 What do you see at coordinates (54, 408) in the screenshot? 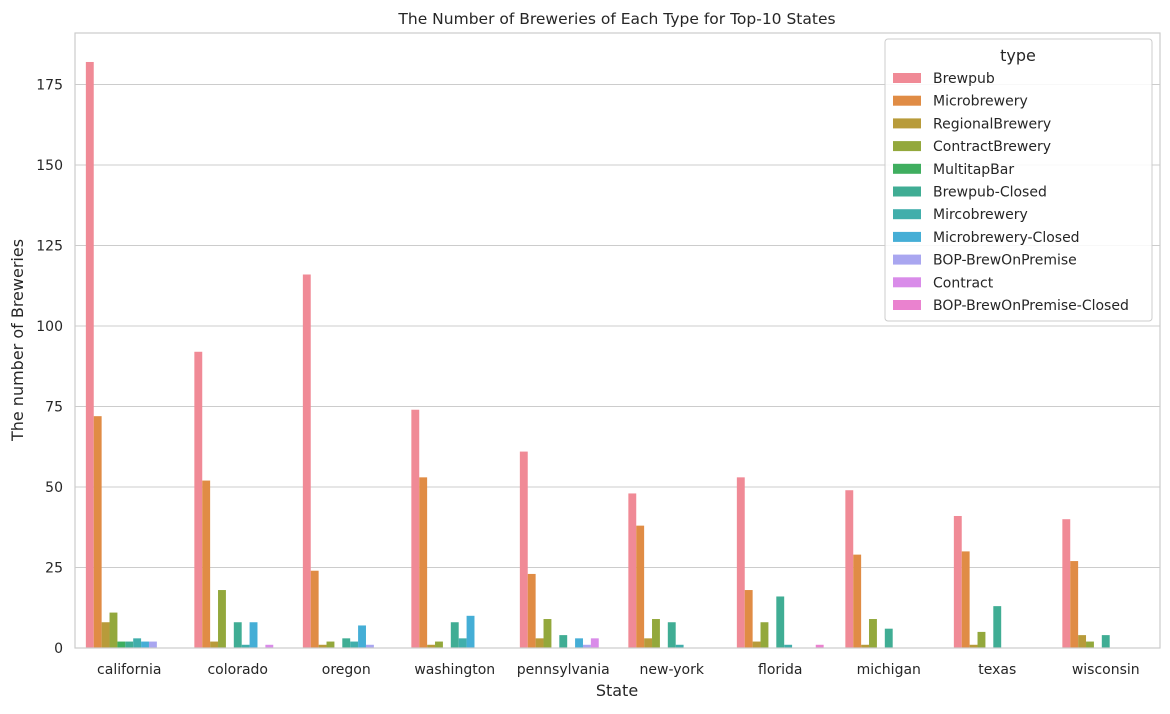
I see `y-tick-label: 75` at bounding box center [54, 408].